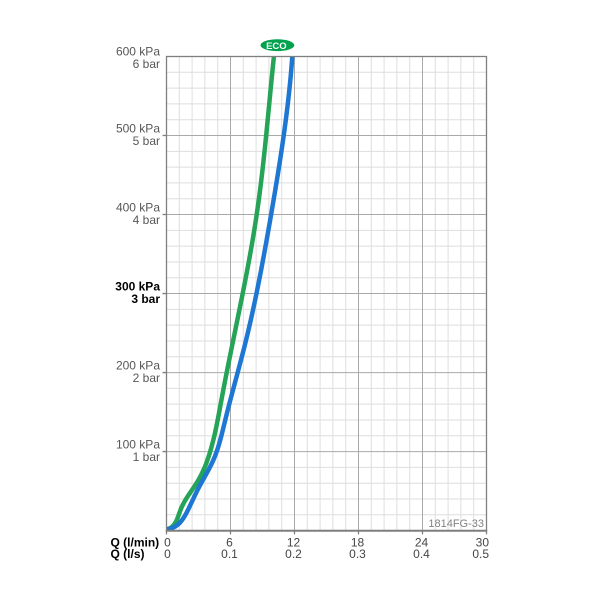  I want to click on svg-text: 0.3, so click(357, 554).